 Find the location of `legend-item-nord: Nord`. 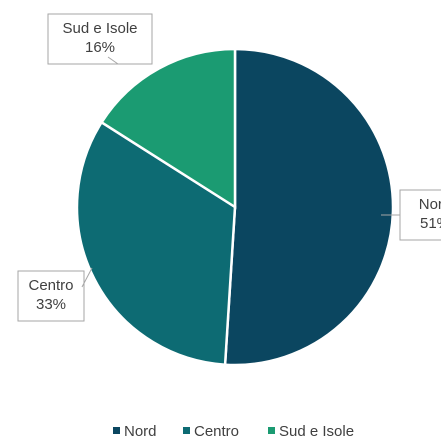

legend-item-nord: Nord is located at coordinates (135, 431).